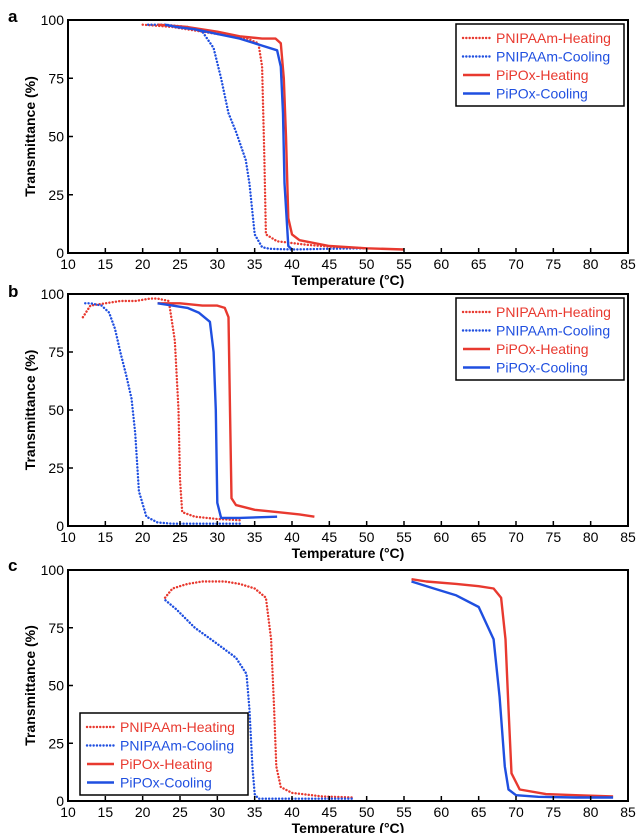 The width and height of the screenshot is (636, 833). What do you see at coordinates (13, 291) in the screenshot?
I see `panel-label: b` at bounding box center [13, 291].